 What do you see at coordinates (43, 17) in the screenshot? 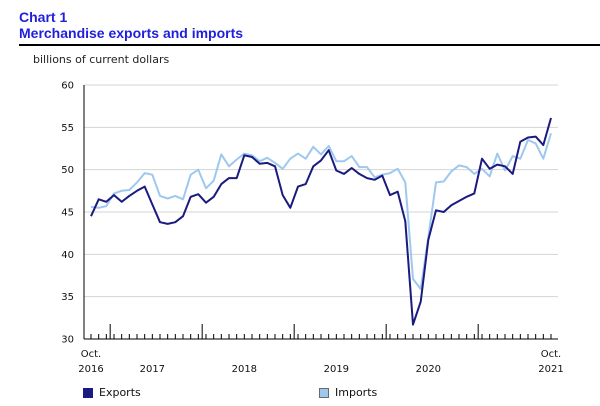
I see `chart-number: Chart 1` at bounding box center [43, 17].